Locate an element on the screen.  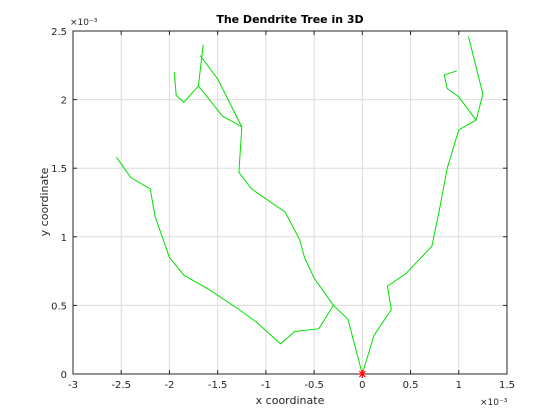
x-tick-label: -1 is located at coordinates (266, 385).